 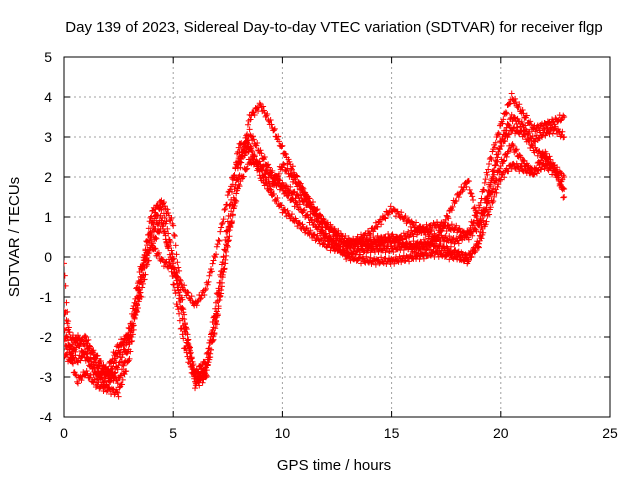 I want to click on y-tick-label: -3, so click(x=46, y=377).